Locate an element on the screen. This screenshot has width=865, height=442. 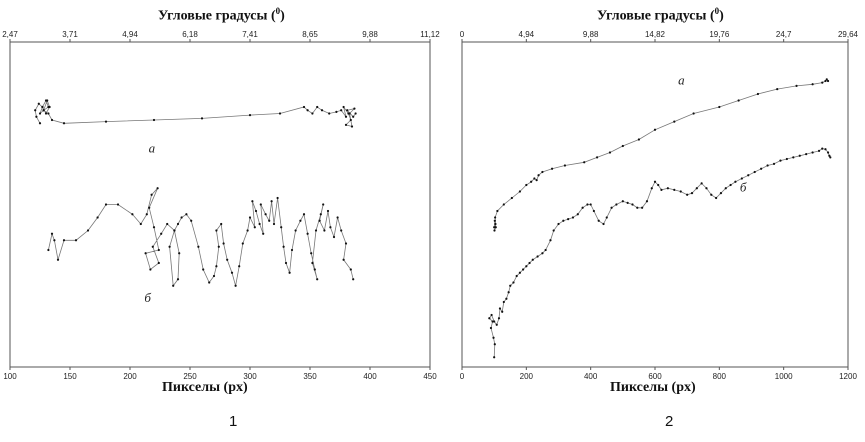
x-tick-label: 350 is located at coordinates (310, 376).